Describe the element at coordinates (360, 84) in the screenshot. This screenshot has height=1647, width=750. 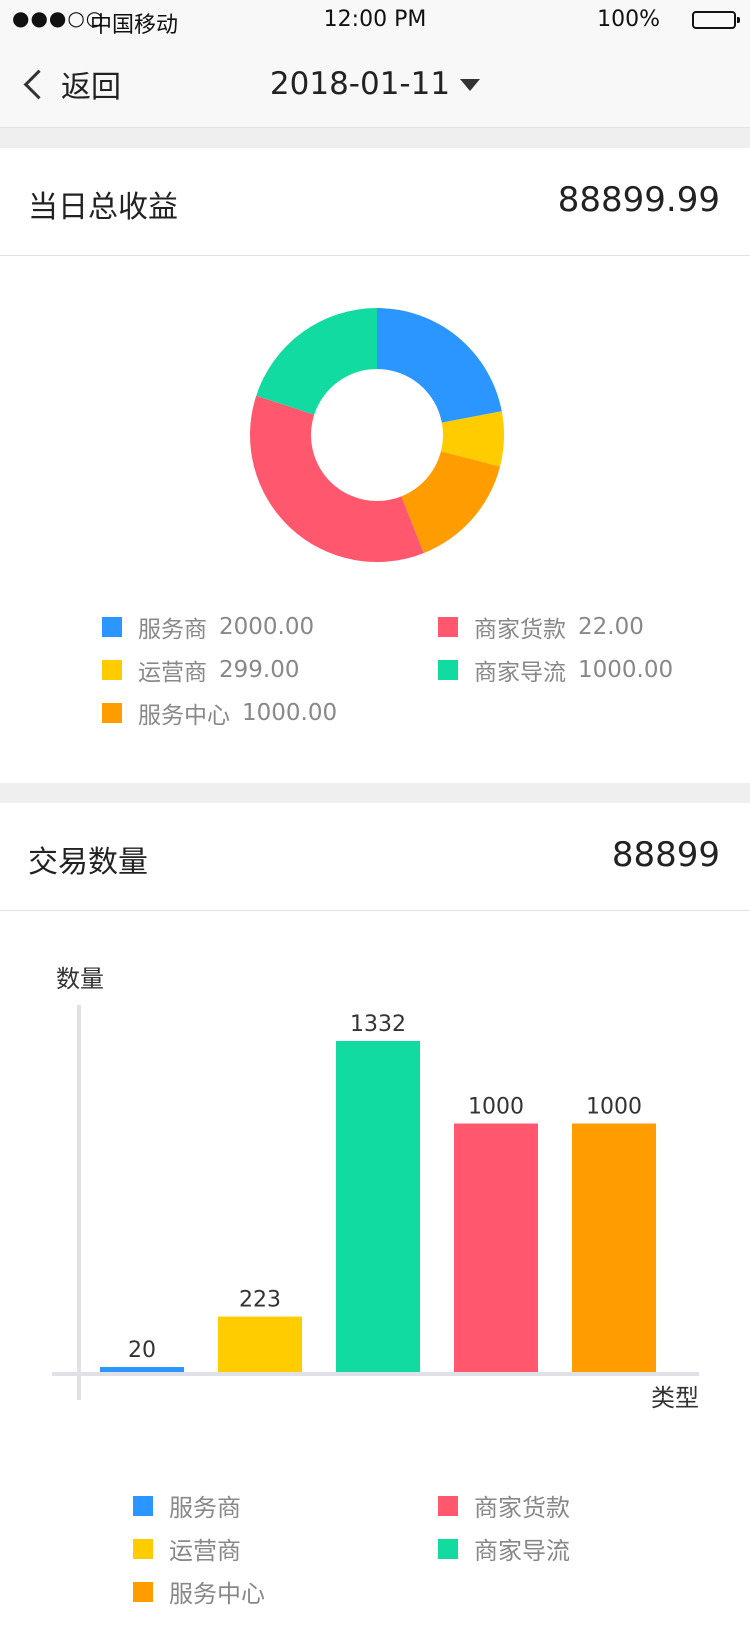
I see `date-dropdown: 2018-01-11` at that location.